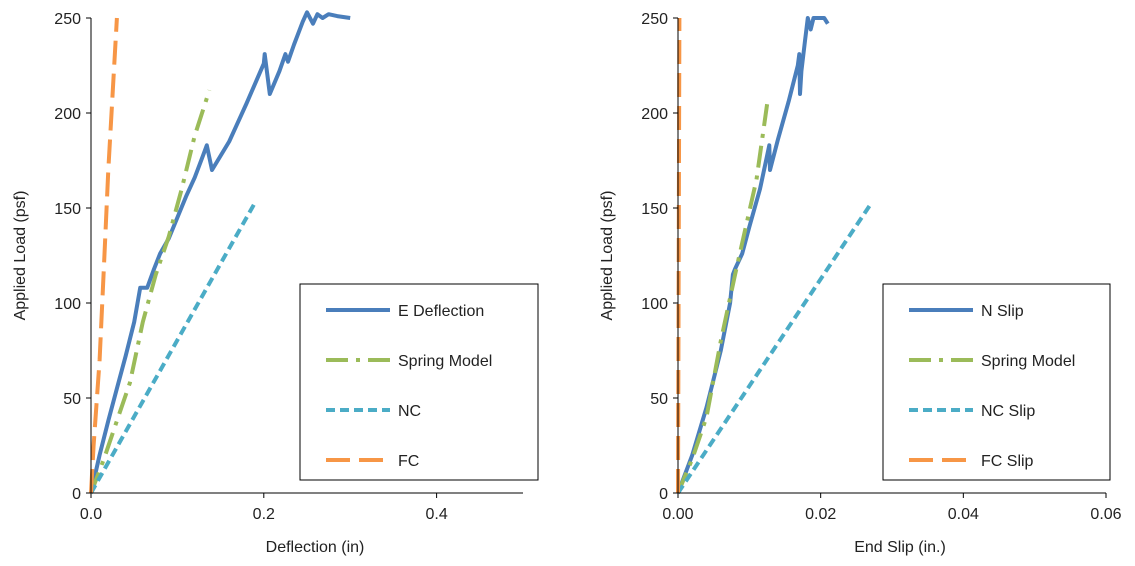  Describe the element at coordinates (1008, 411) in the screenshot. I see `legend-label-nc-slip: NC Slip` at that location.